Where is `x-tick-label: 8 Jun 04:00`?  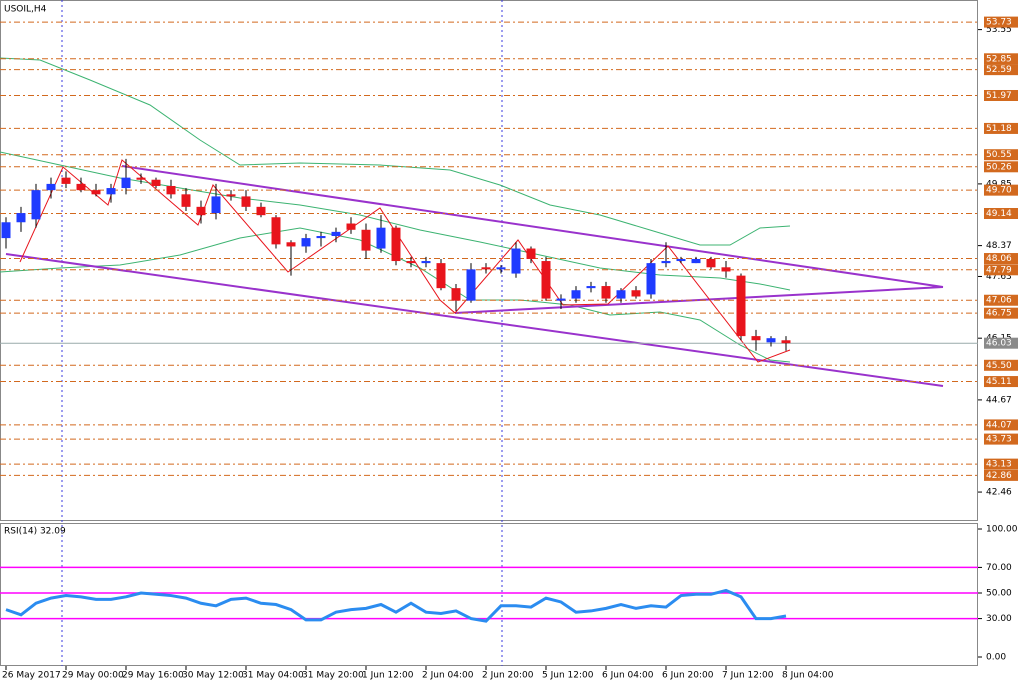
x-tick-label: 8 Jun 04:00 is located at coordinates (808, 676).